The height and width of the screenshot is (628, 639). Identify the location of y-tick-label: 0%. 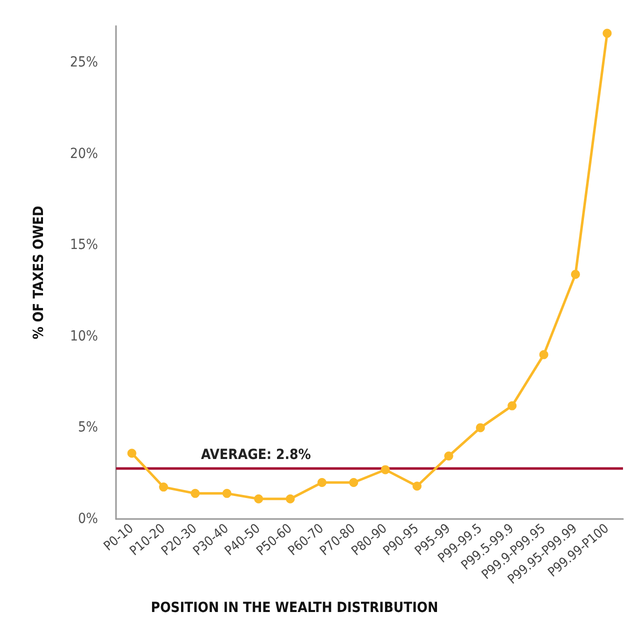
(88, 519).